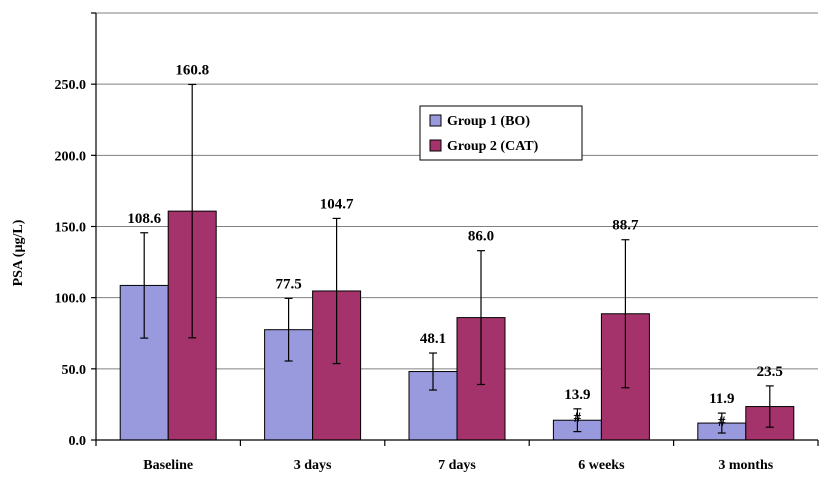 The width and height of the screenshot is (819, 477). I want to click on y-tick-label: 100.0, so click(71, 299).